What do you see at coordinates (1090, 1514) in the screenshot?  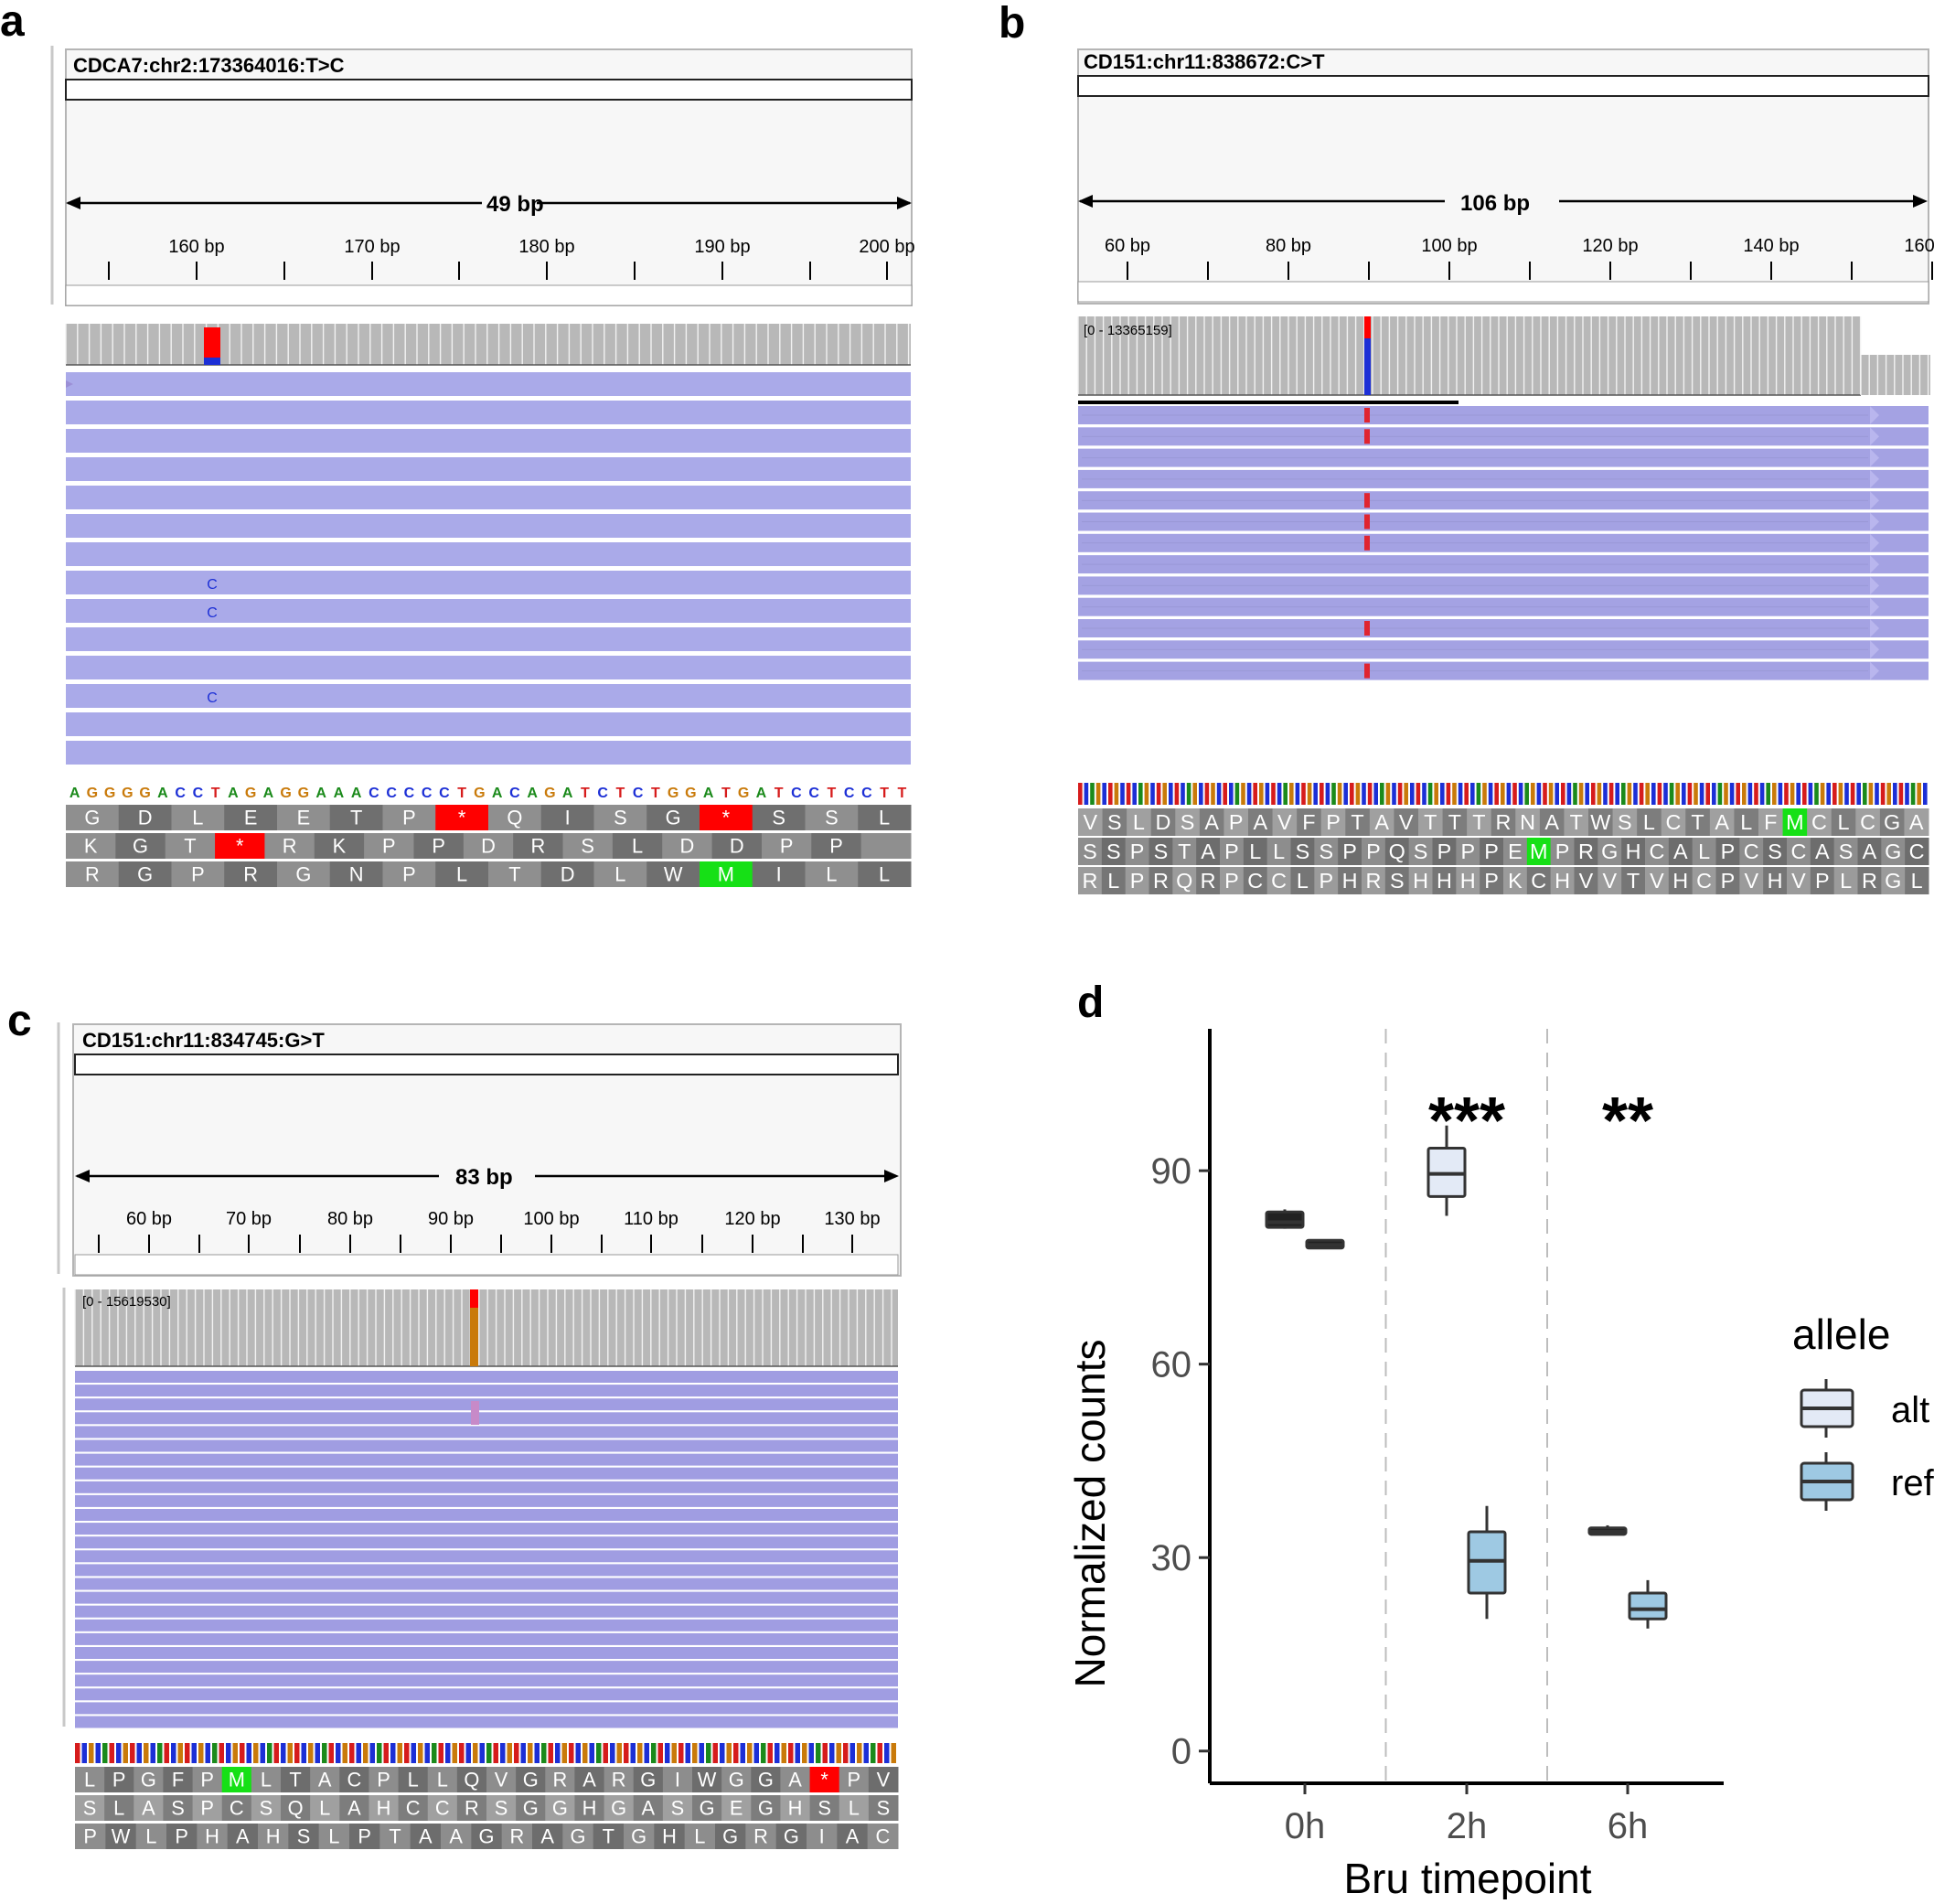 I see `y-axis-label: Normalized counts` at bounding box center [1090, 1514].